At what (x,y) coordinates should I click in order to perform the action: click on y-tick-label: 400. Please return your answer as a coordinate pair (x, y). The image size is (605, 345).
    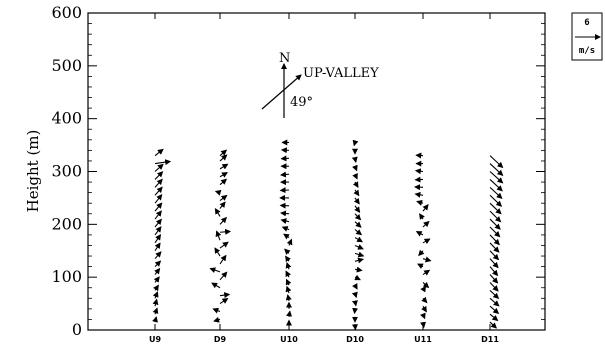
    Looking at the image, I should click on (66, 118).